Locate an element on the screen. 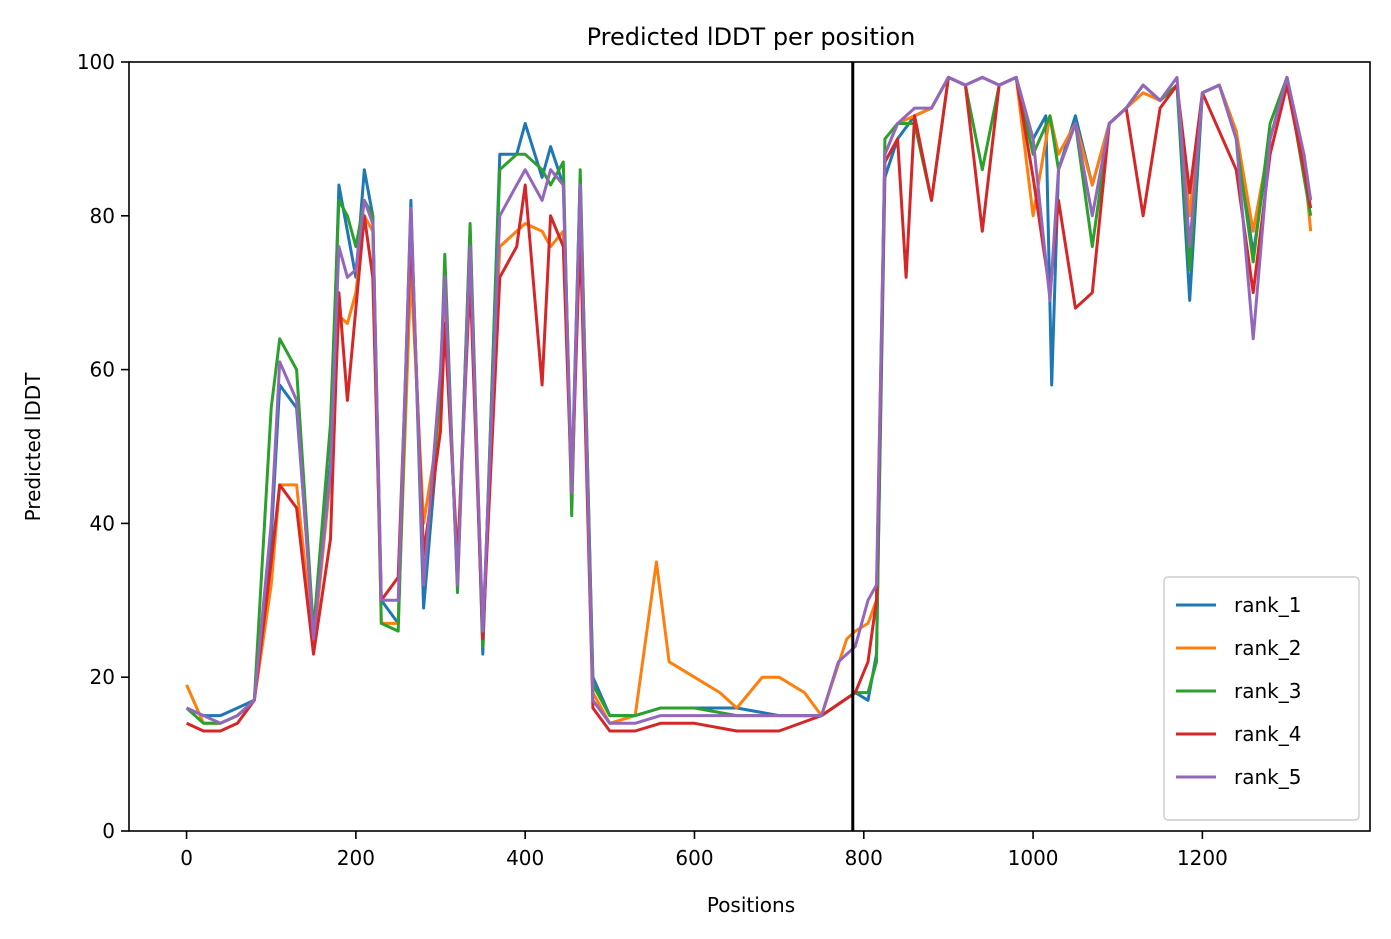 The height and width of the screenshot is (939, 1391). x-tick-label: 1000 is located at coordinates (1033, 858).